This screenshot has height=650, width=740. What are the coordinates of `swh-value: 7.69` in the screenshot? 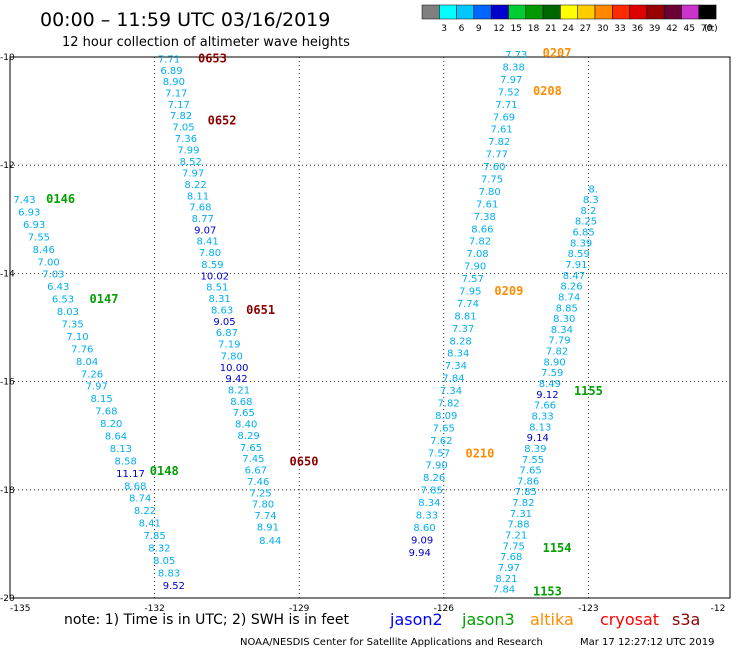 It's located at (504, 117).